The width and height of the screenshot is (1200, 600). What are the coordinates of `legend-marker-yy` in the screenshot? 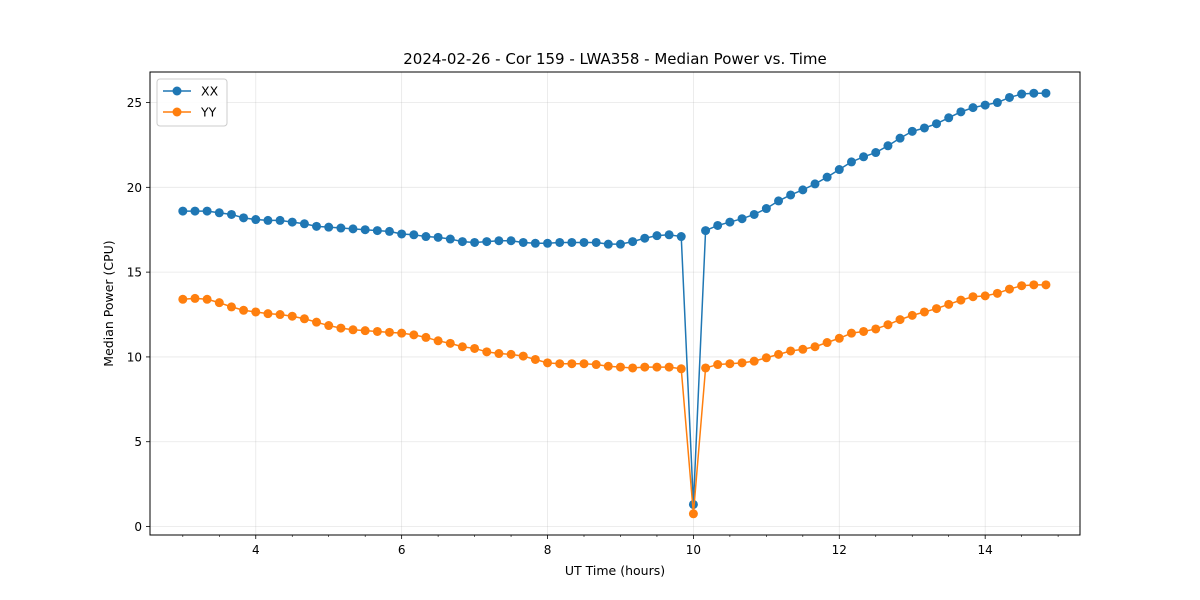 It's located at (177, 112).